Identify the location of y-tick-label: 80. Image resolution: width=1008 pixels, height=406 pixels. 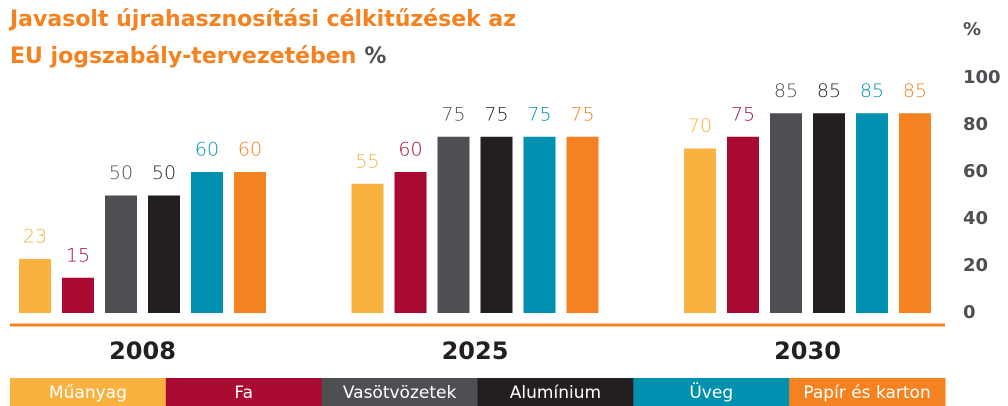
(975, 124).